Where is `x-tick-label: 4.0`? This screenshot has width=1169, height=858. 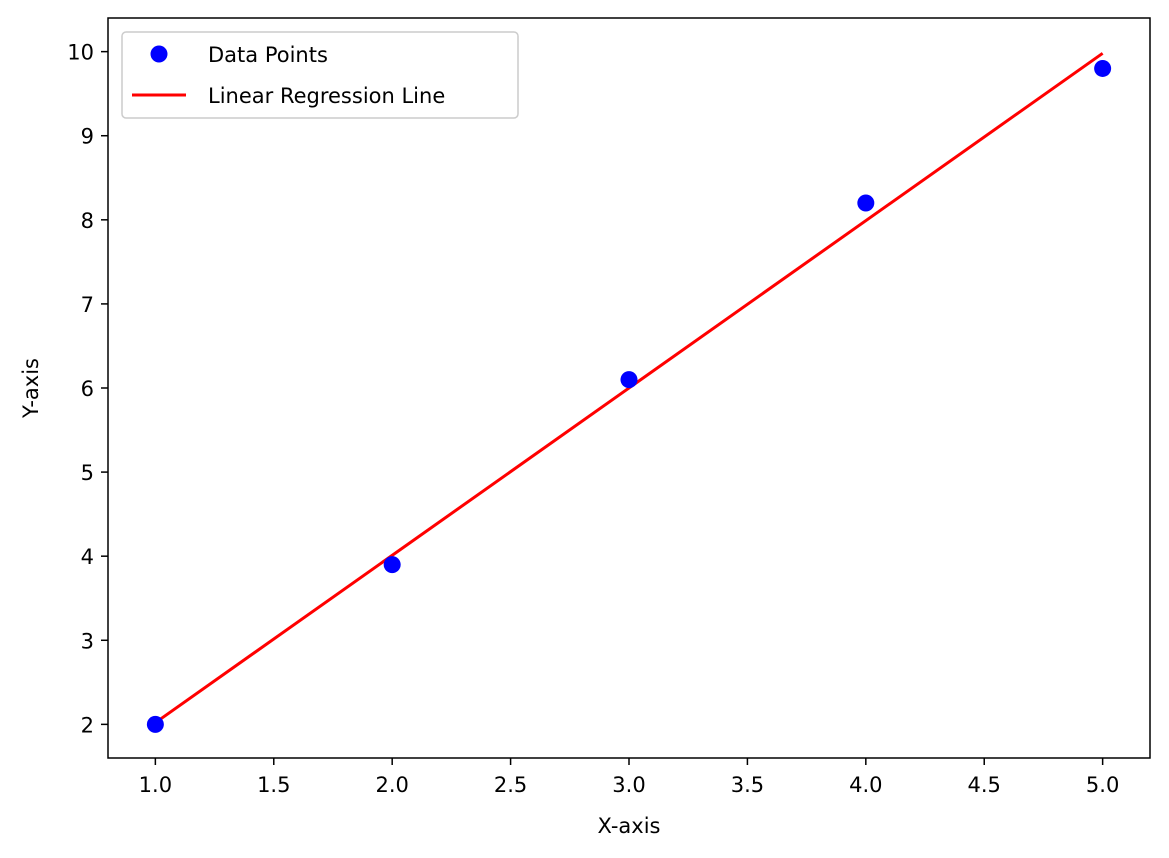
x-tick-label: 4.0 is located at coordinates (865, 785).